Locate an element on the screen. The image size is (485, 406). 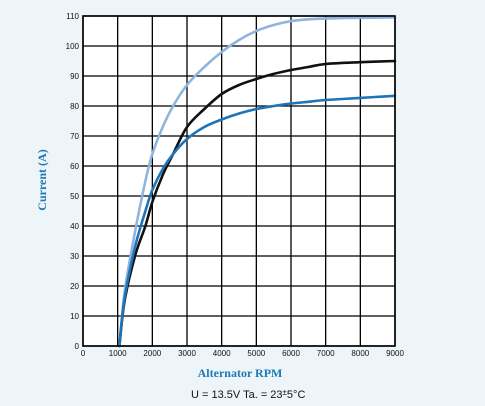
y-tick-label: 100 is located at coordinates (73, 46).